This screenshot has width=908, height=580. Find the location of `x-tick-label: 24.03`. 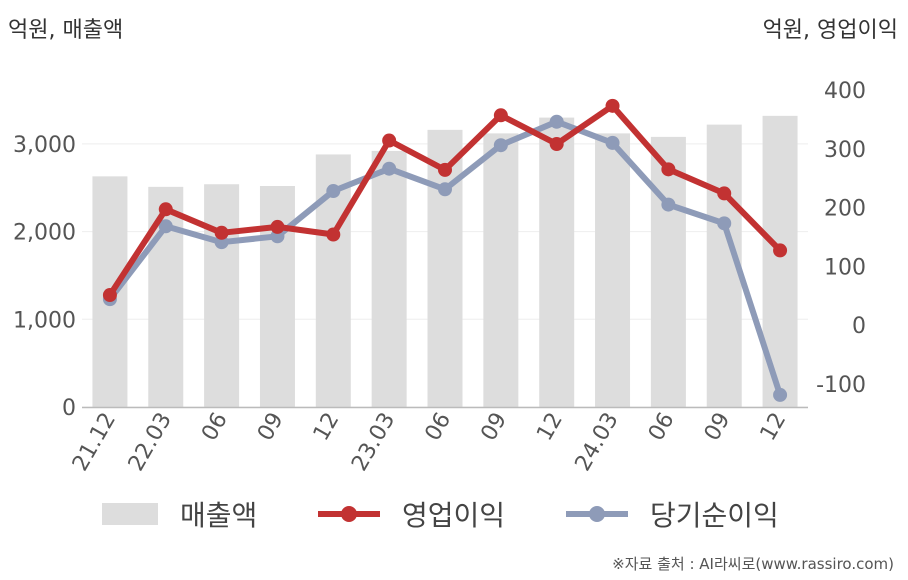

x-tick-label: 24.03 is located at coordinates (597, 442).